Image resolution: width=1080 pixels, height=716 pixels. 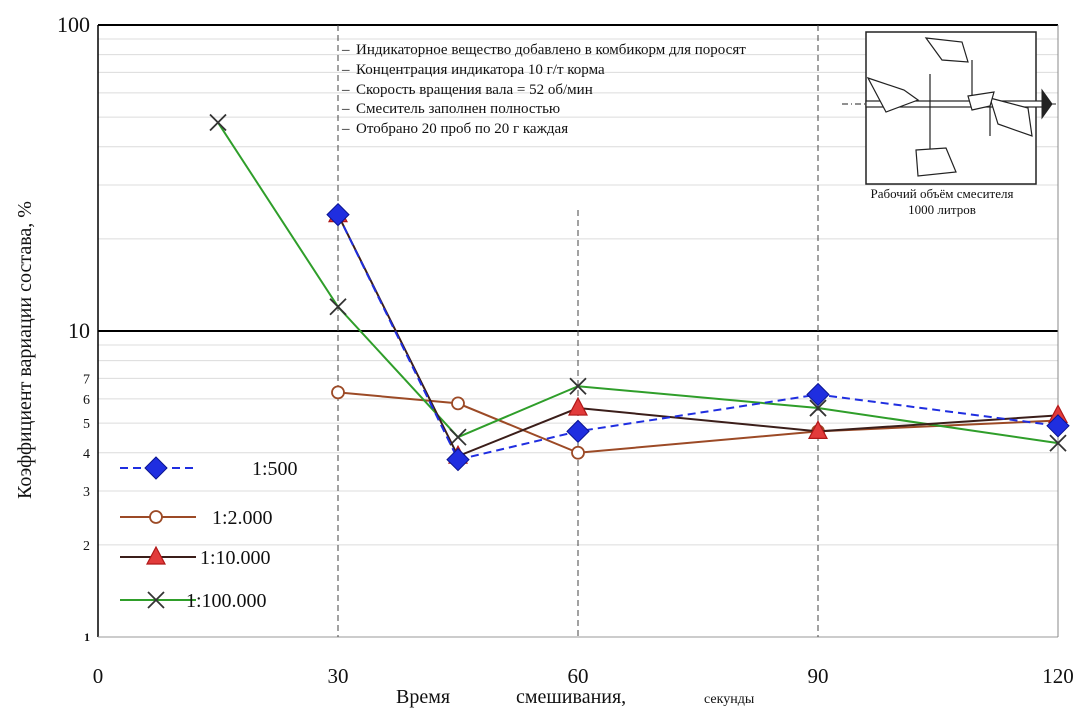 What do you see at coordinates (338, 676) in the screenshot?
I see `x-tick-label: 30` at bounding box center [338, 676].